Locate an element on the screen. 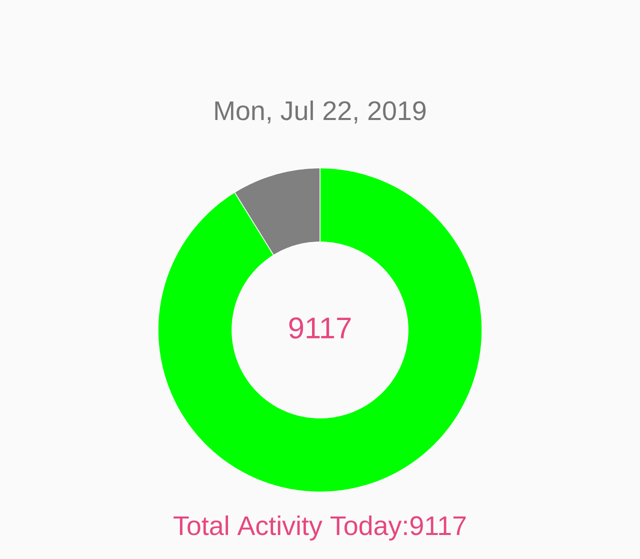 The image size is (640, 559). text: Total Activity Today:9117 is located at coordinates (320, 528).